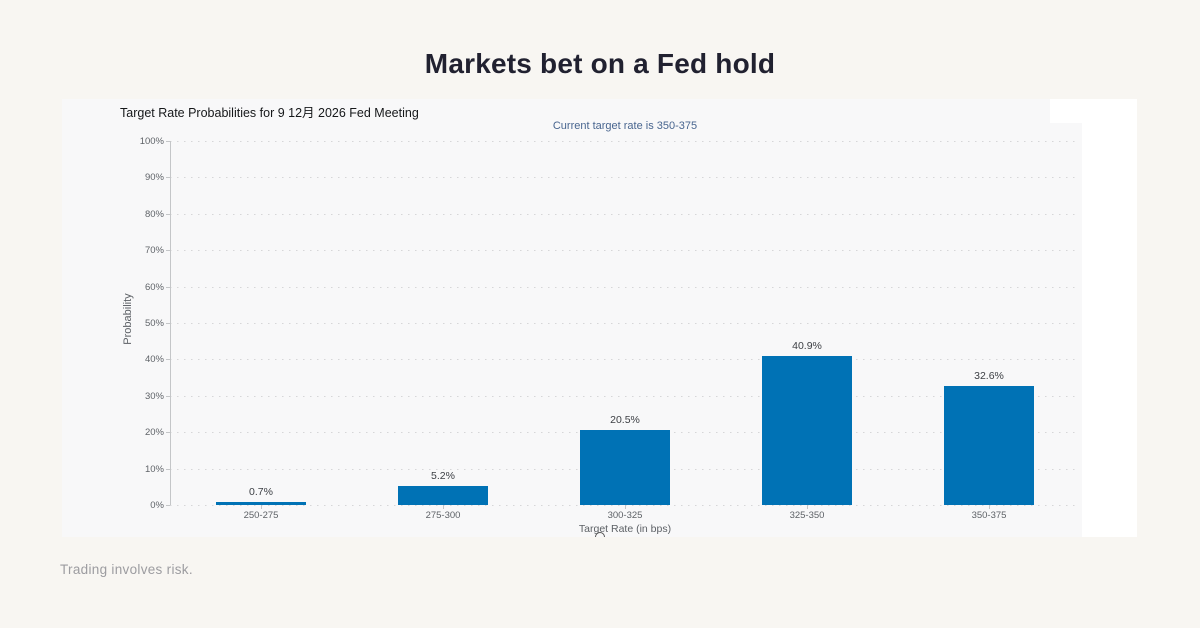  Describe the element at coordinates (154, 214) in the screenshot. I see `y-tick-label: 80%` at that location.